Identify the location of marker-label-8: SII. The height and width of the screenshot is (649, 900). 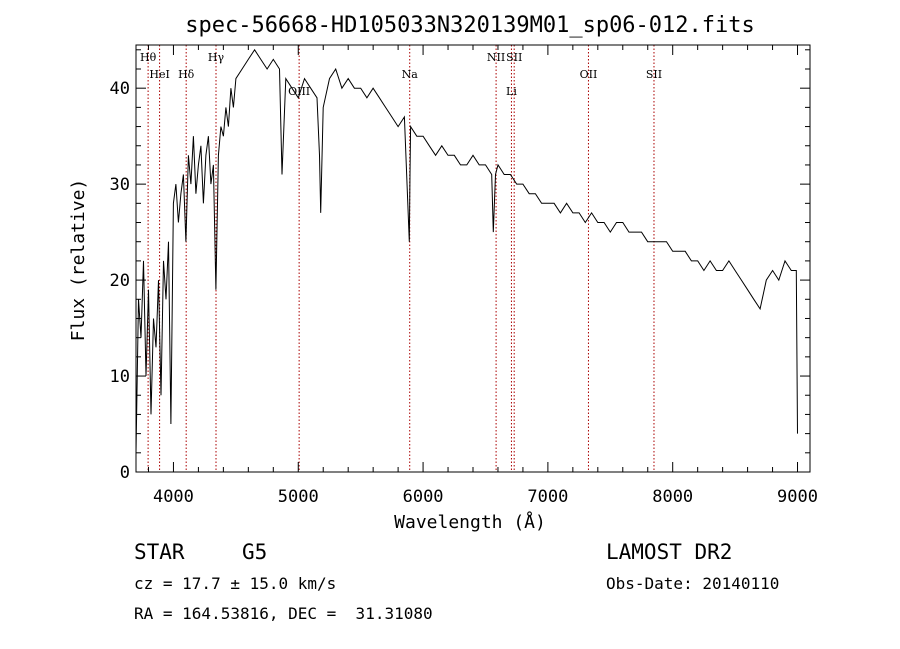
(514, 57).